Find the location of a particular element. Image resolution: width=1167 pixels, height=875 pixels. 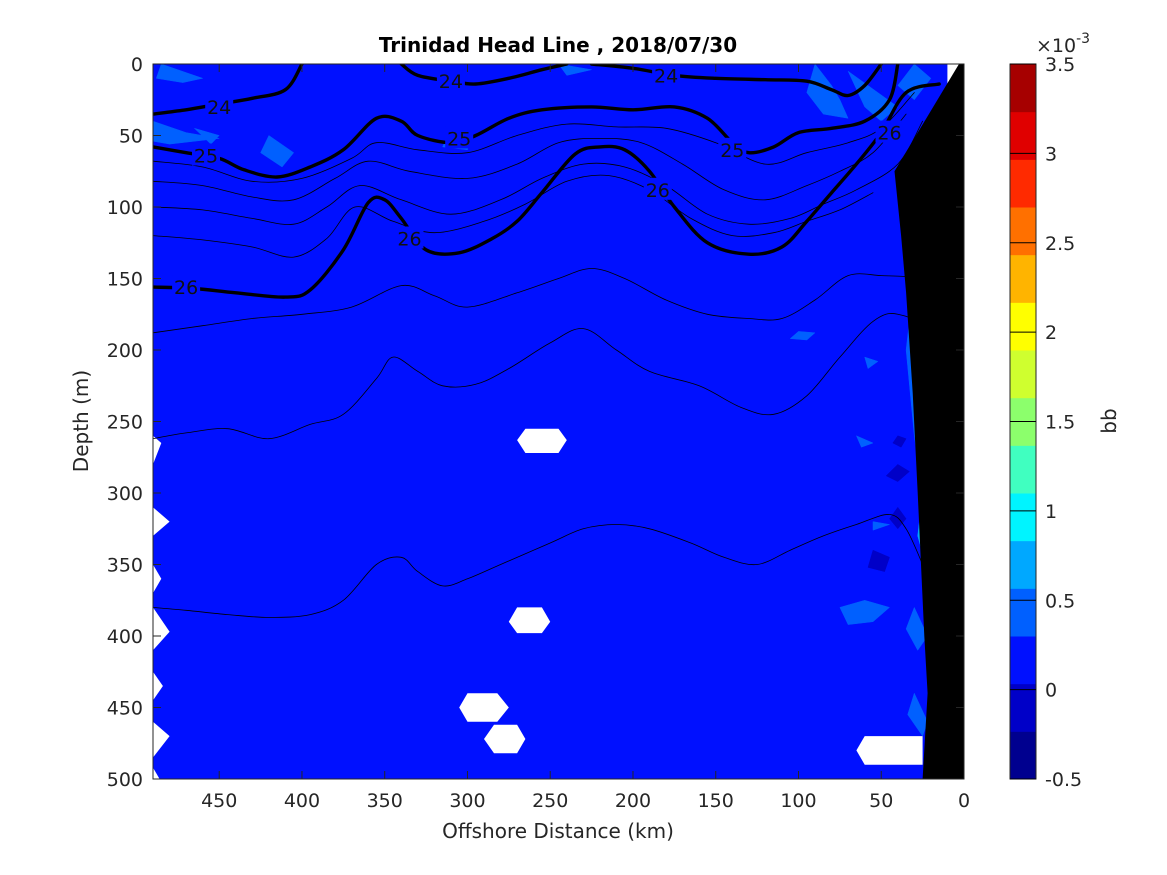

y-tick-label: 450 is located at coordinates (125, 709).